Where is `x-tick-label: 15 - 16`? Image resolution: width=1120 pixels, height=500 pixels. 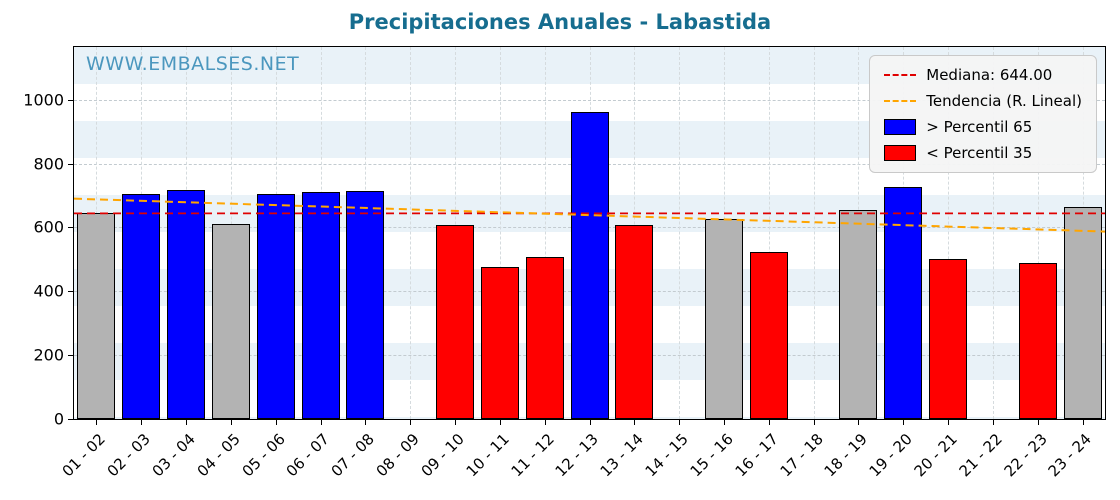 x-tick-label: 15 - 16 is located at coordinates (711, 455).